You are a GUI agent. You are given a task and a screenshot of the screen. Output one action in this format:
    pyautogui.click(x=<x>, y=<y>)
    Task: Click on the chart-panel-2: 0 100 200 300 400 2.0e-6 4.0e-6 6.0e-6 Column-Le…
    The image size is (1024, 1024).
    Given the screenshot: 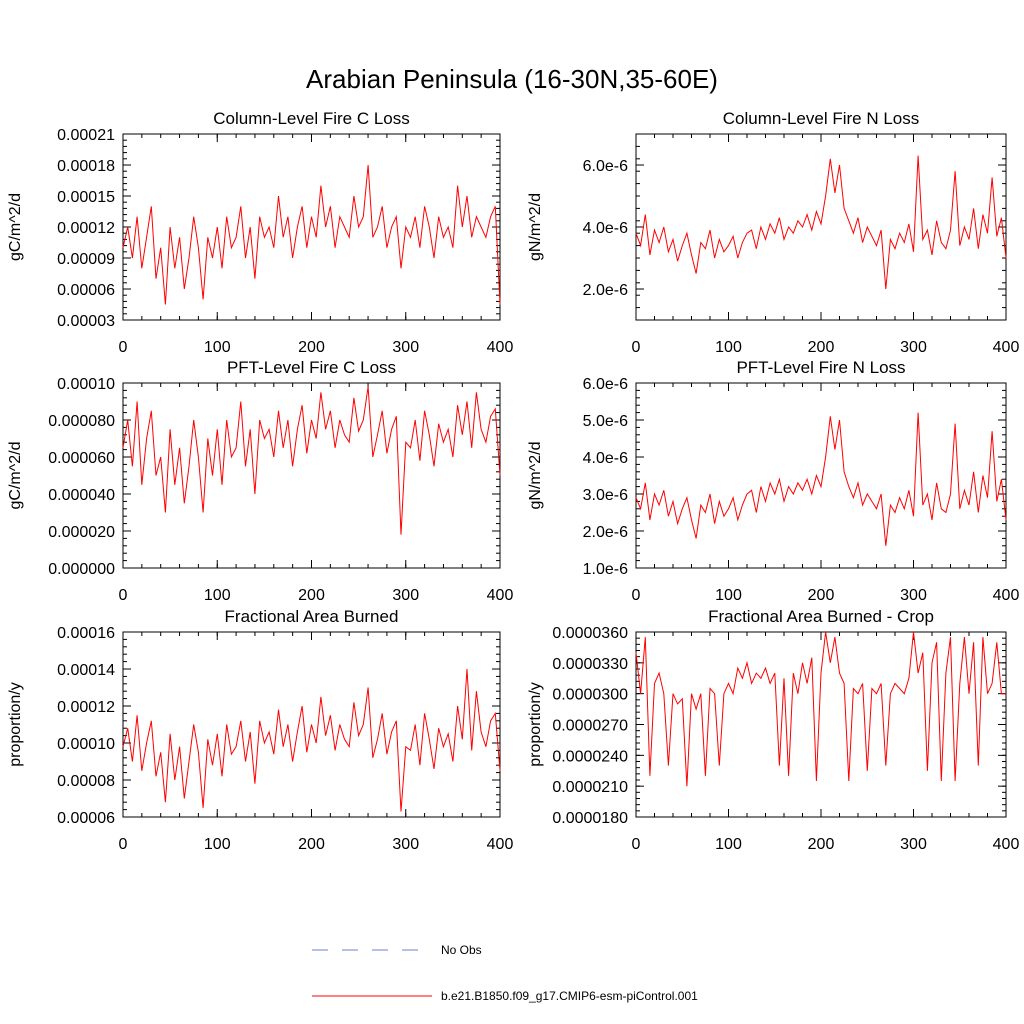 What is the action you would take?
    pyautogui.click(x=773, y=232)
    